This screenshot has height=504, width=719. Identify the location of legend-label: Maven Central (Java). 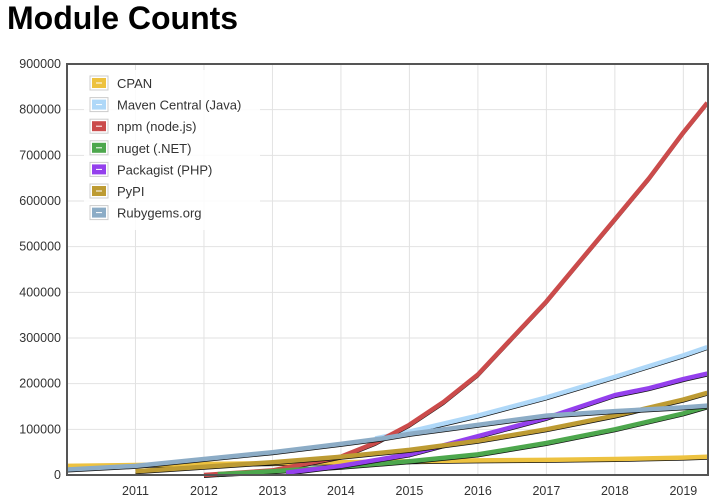
(179, 105).